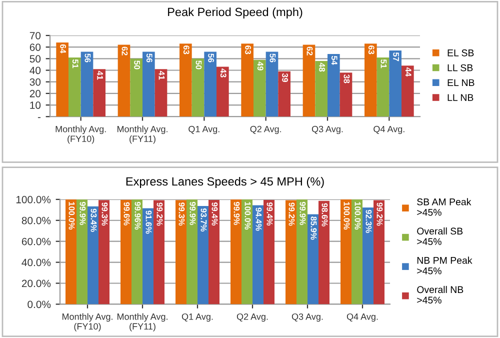 This screenshot has height=338, width=500. Describe the element at coordinates (161, 75) in the screenshot. I see `data-label: 41` at that location.